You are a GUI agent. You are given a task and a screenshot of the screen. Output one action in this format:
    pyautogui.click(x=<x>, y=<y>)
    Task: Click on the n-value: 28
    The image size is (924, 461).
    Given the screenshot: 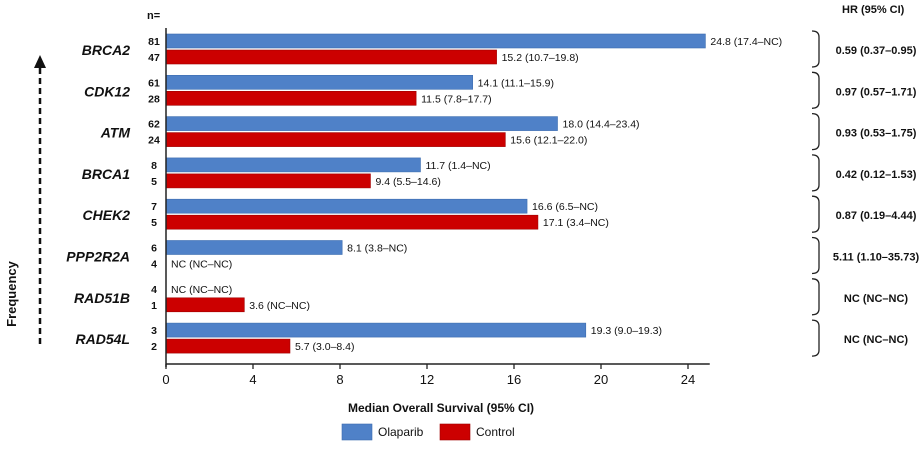 What is the action you would take?
    pyautogui.click(x=154, y=99)
    